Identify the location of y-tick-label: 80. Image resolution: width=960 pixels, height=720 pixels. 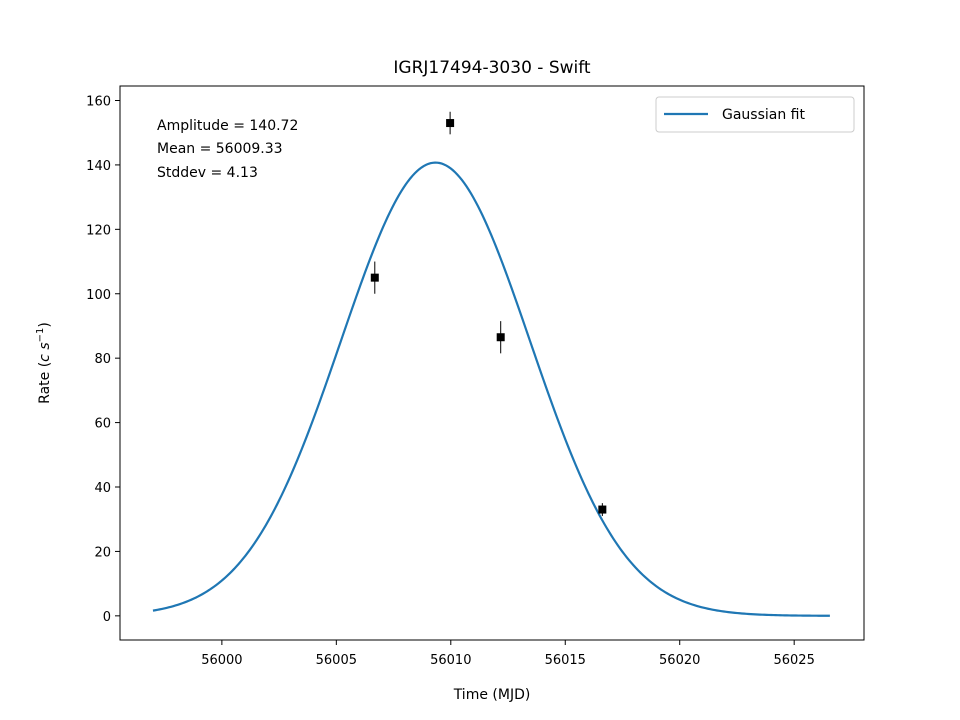
(102, 359).